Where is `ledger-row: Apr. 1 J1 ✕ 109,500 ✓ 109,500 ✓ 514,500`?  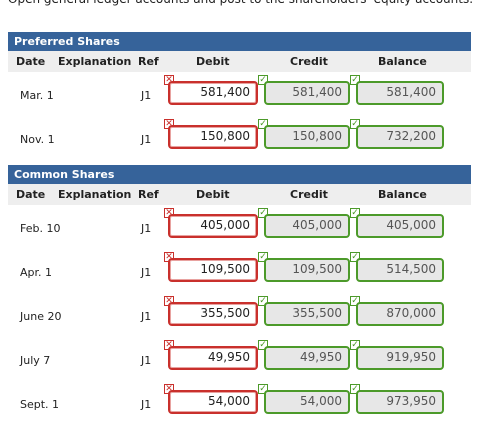 ledger-row: Apr. 1 J1 ✕ 109,500 ✓ 109,500 ✓ 514,500 is located at coordinates (239, 271).